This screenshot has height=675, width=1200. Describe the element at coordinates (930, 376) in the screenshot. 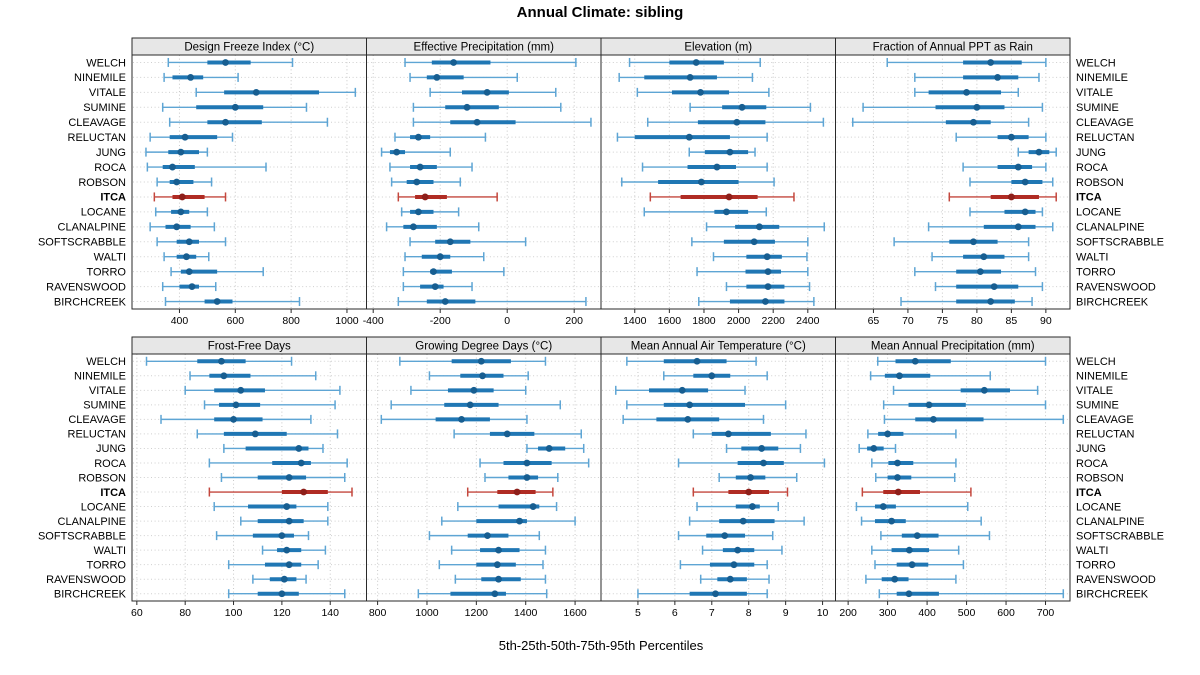

I see `percentile-row-ninemile` at that location.